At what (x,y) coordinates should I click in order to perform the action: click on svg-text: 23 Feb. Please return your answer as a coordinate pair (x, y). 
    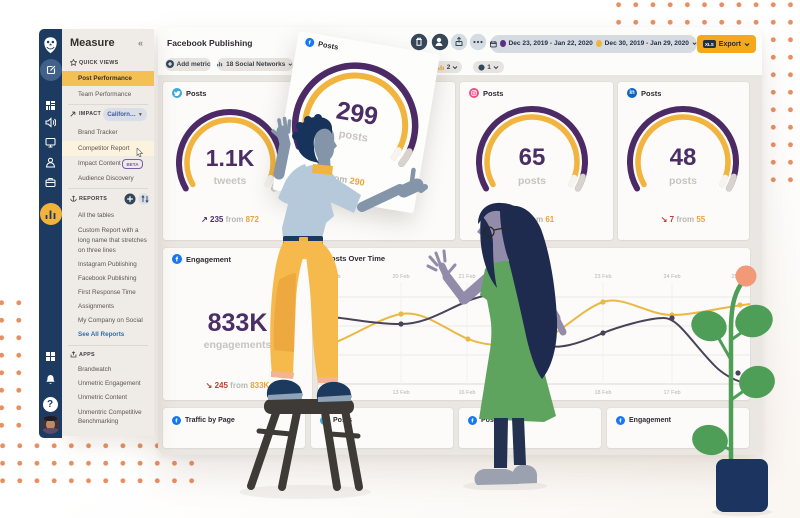
    Looking at the image, I should click on (602, 277).